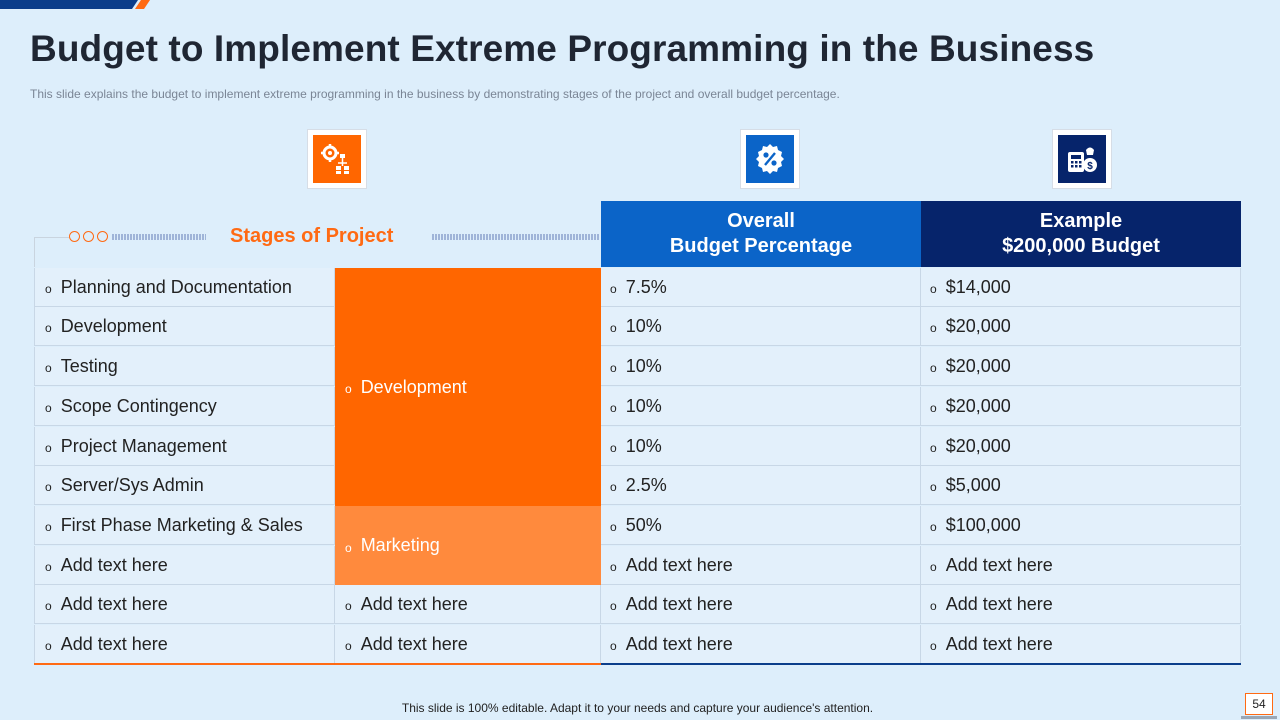  Describe the element at coordinates (335, 159) in the screenshot. I see `gear-flowchart-icon` at that location.